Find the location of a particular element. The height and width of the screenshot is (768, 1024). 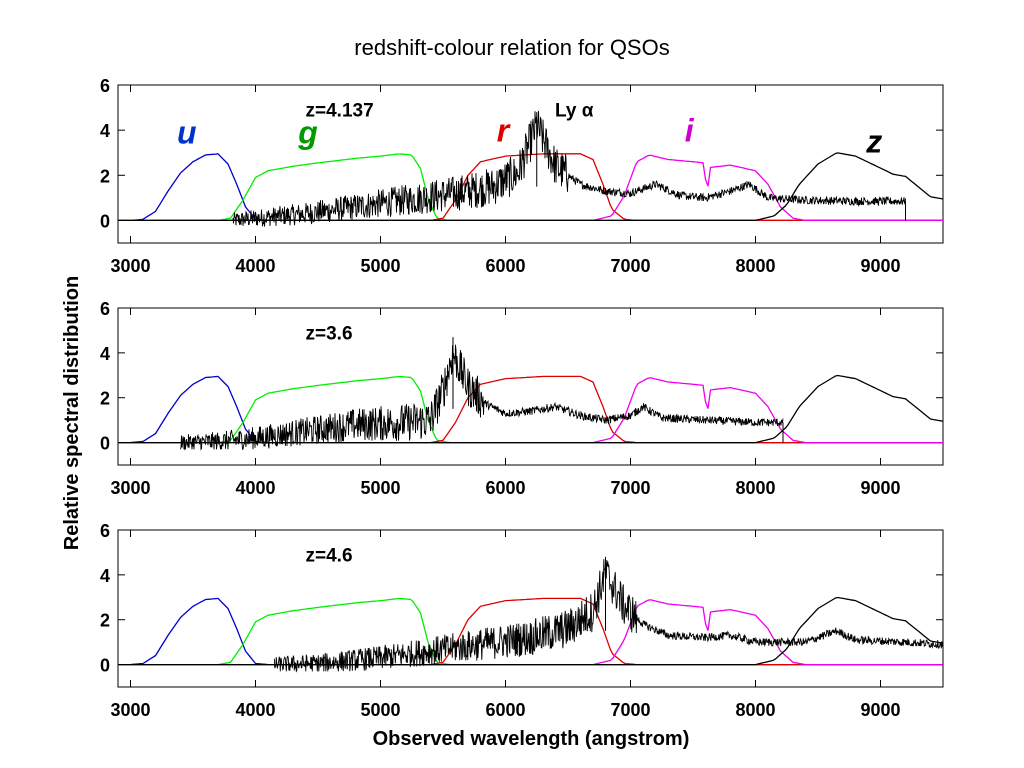

band-label-z: z is located at coordinates (873, 142).